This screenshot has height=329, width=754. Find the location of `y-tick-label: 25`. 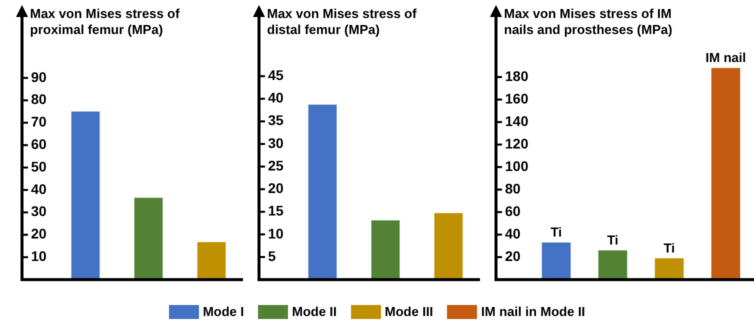

y-tick-label: 25 is located at coordinates (276, 165).